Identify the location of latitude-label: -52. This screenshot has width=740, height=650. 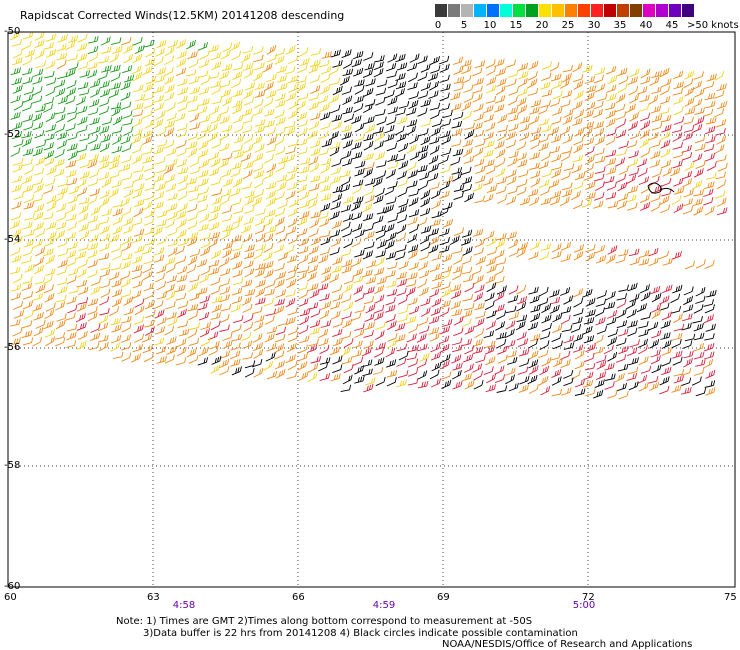
(12, 134).